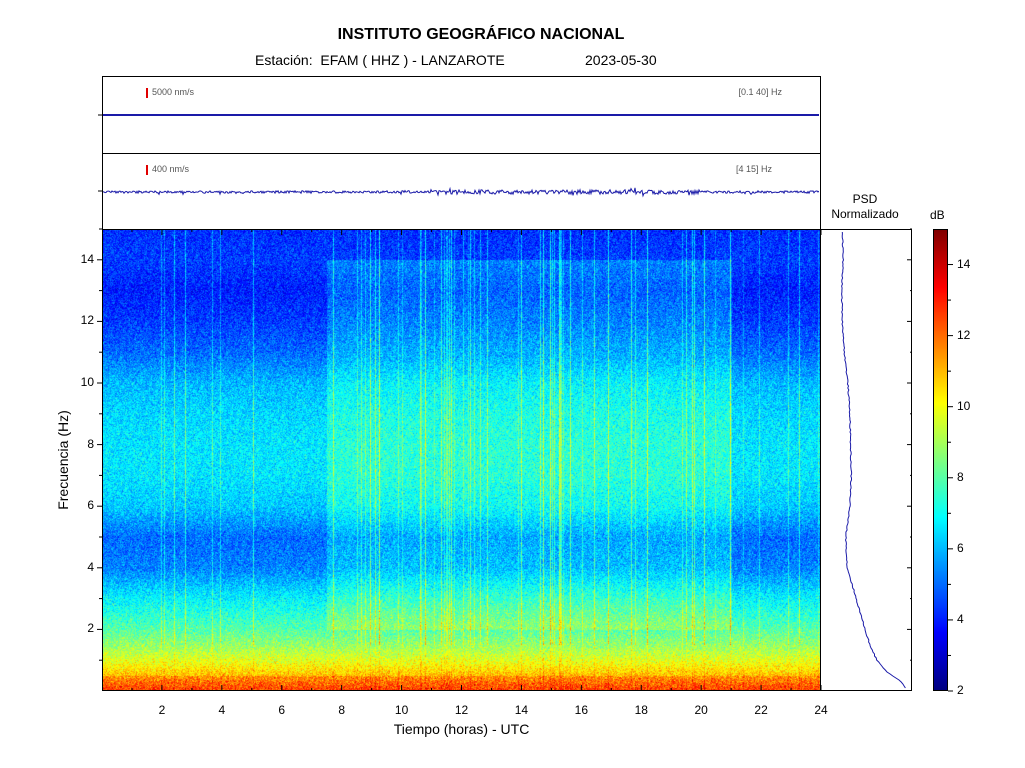 Image resolution: width=1025 pixels, height=768 pixels. I want to click on psd-title: PSD Normalizado, so click(865, 207).